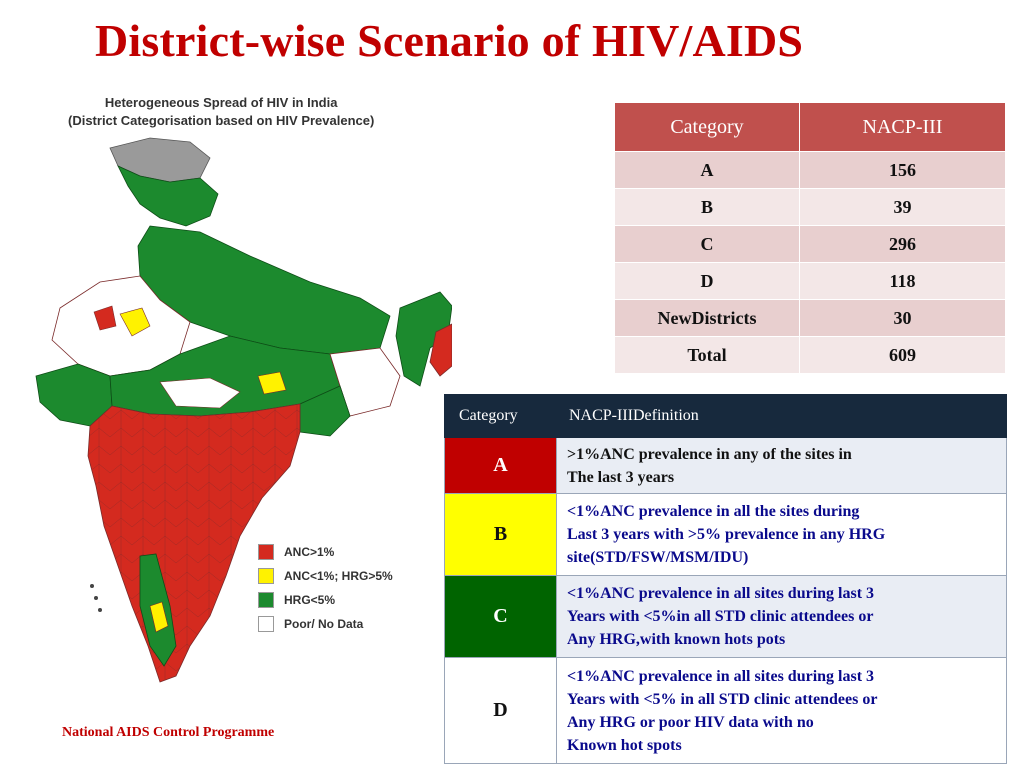  Describe the element at coordinates (272, 383) in the screenshot. I see `map-region-central-yellow` at that location.